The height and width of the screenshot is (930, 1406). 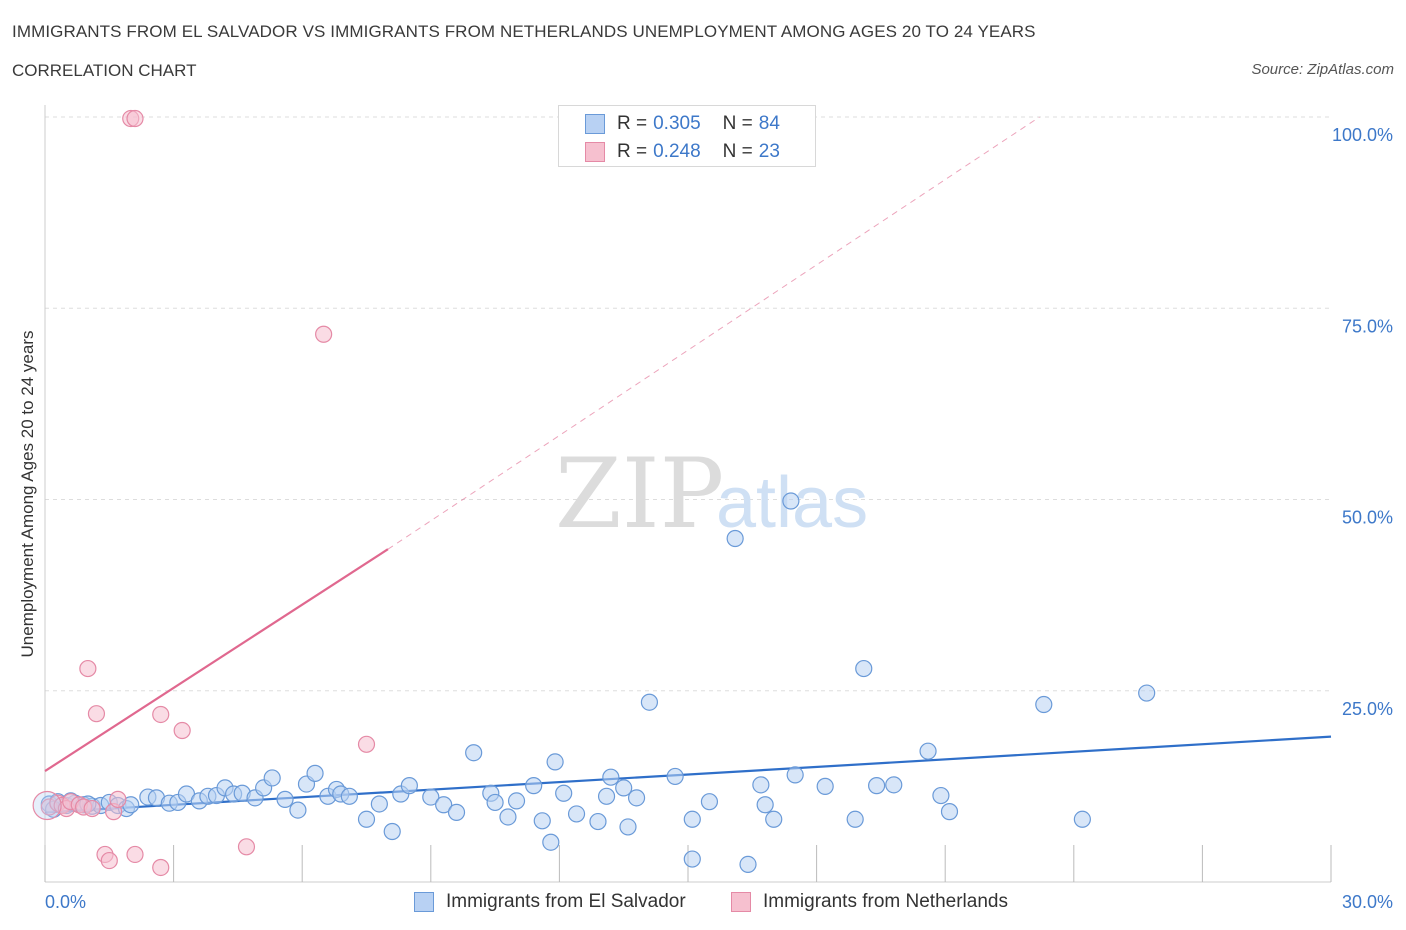 What do you see at coordinates (595, 152) in the screenshot?
I see `legend-swatch-pink` at bounding box center [595, 152].